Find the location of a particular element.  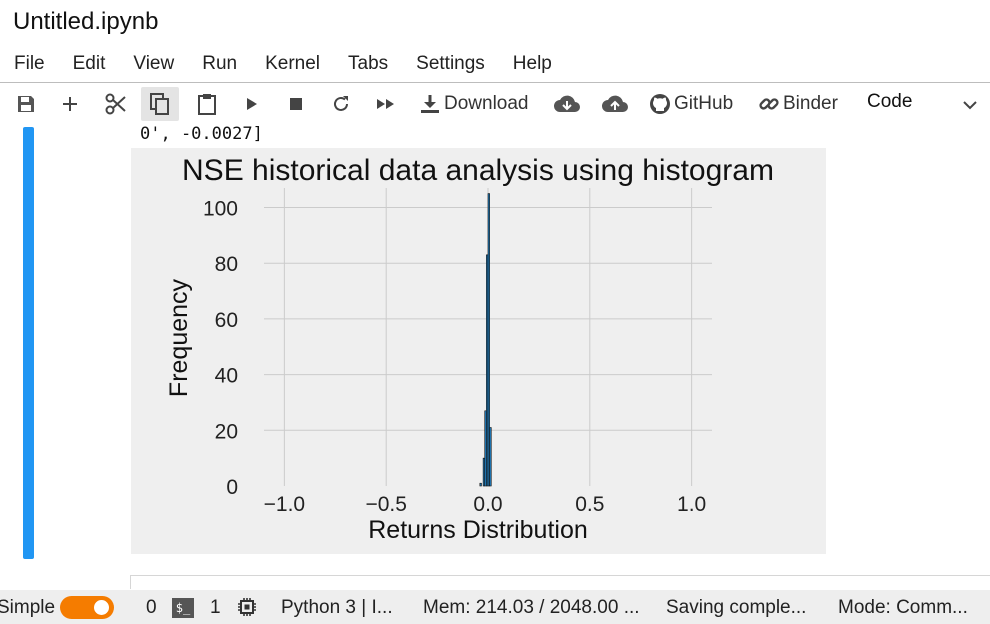

notebook-title: Untitled.ipynb is located at coordinates (86, 21).